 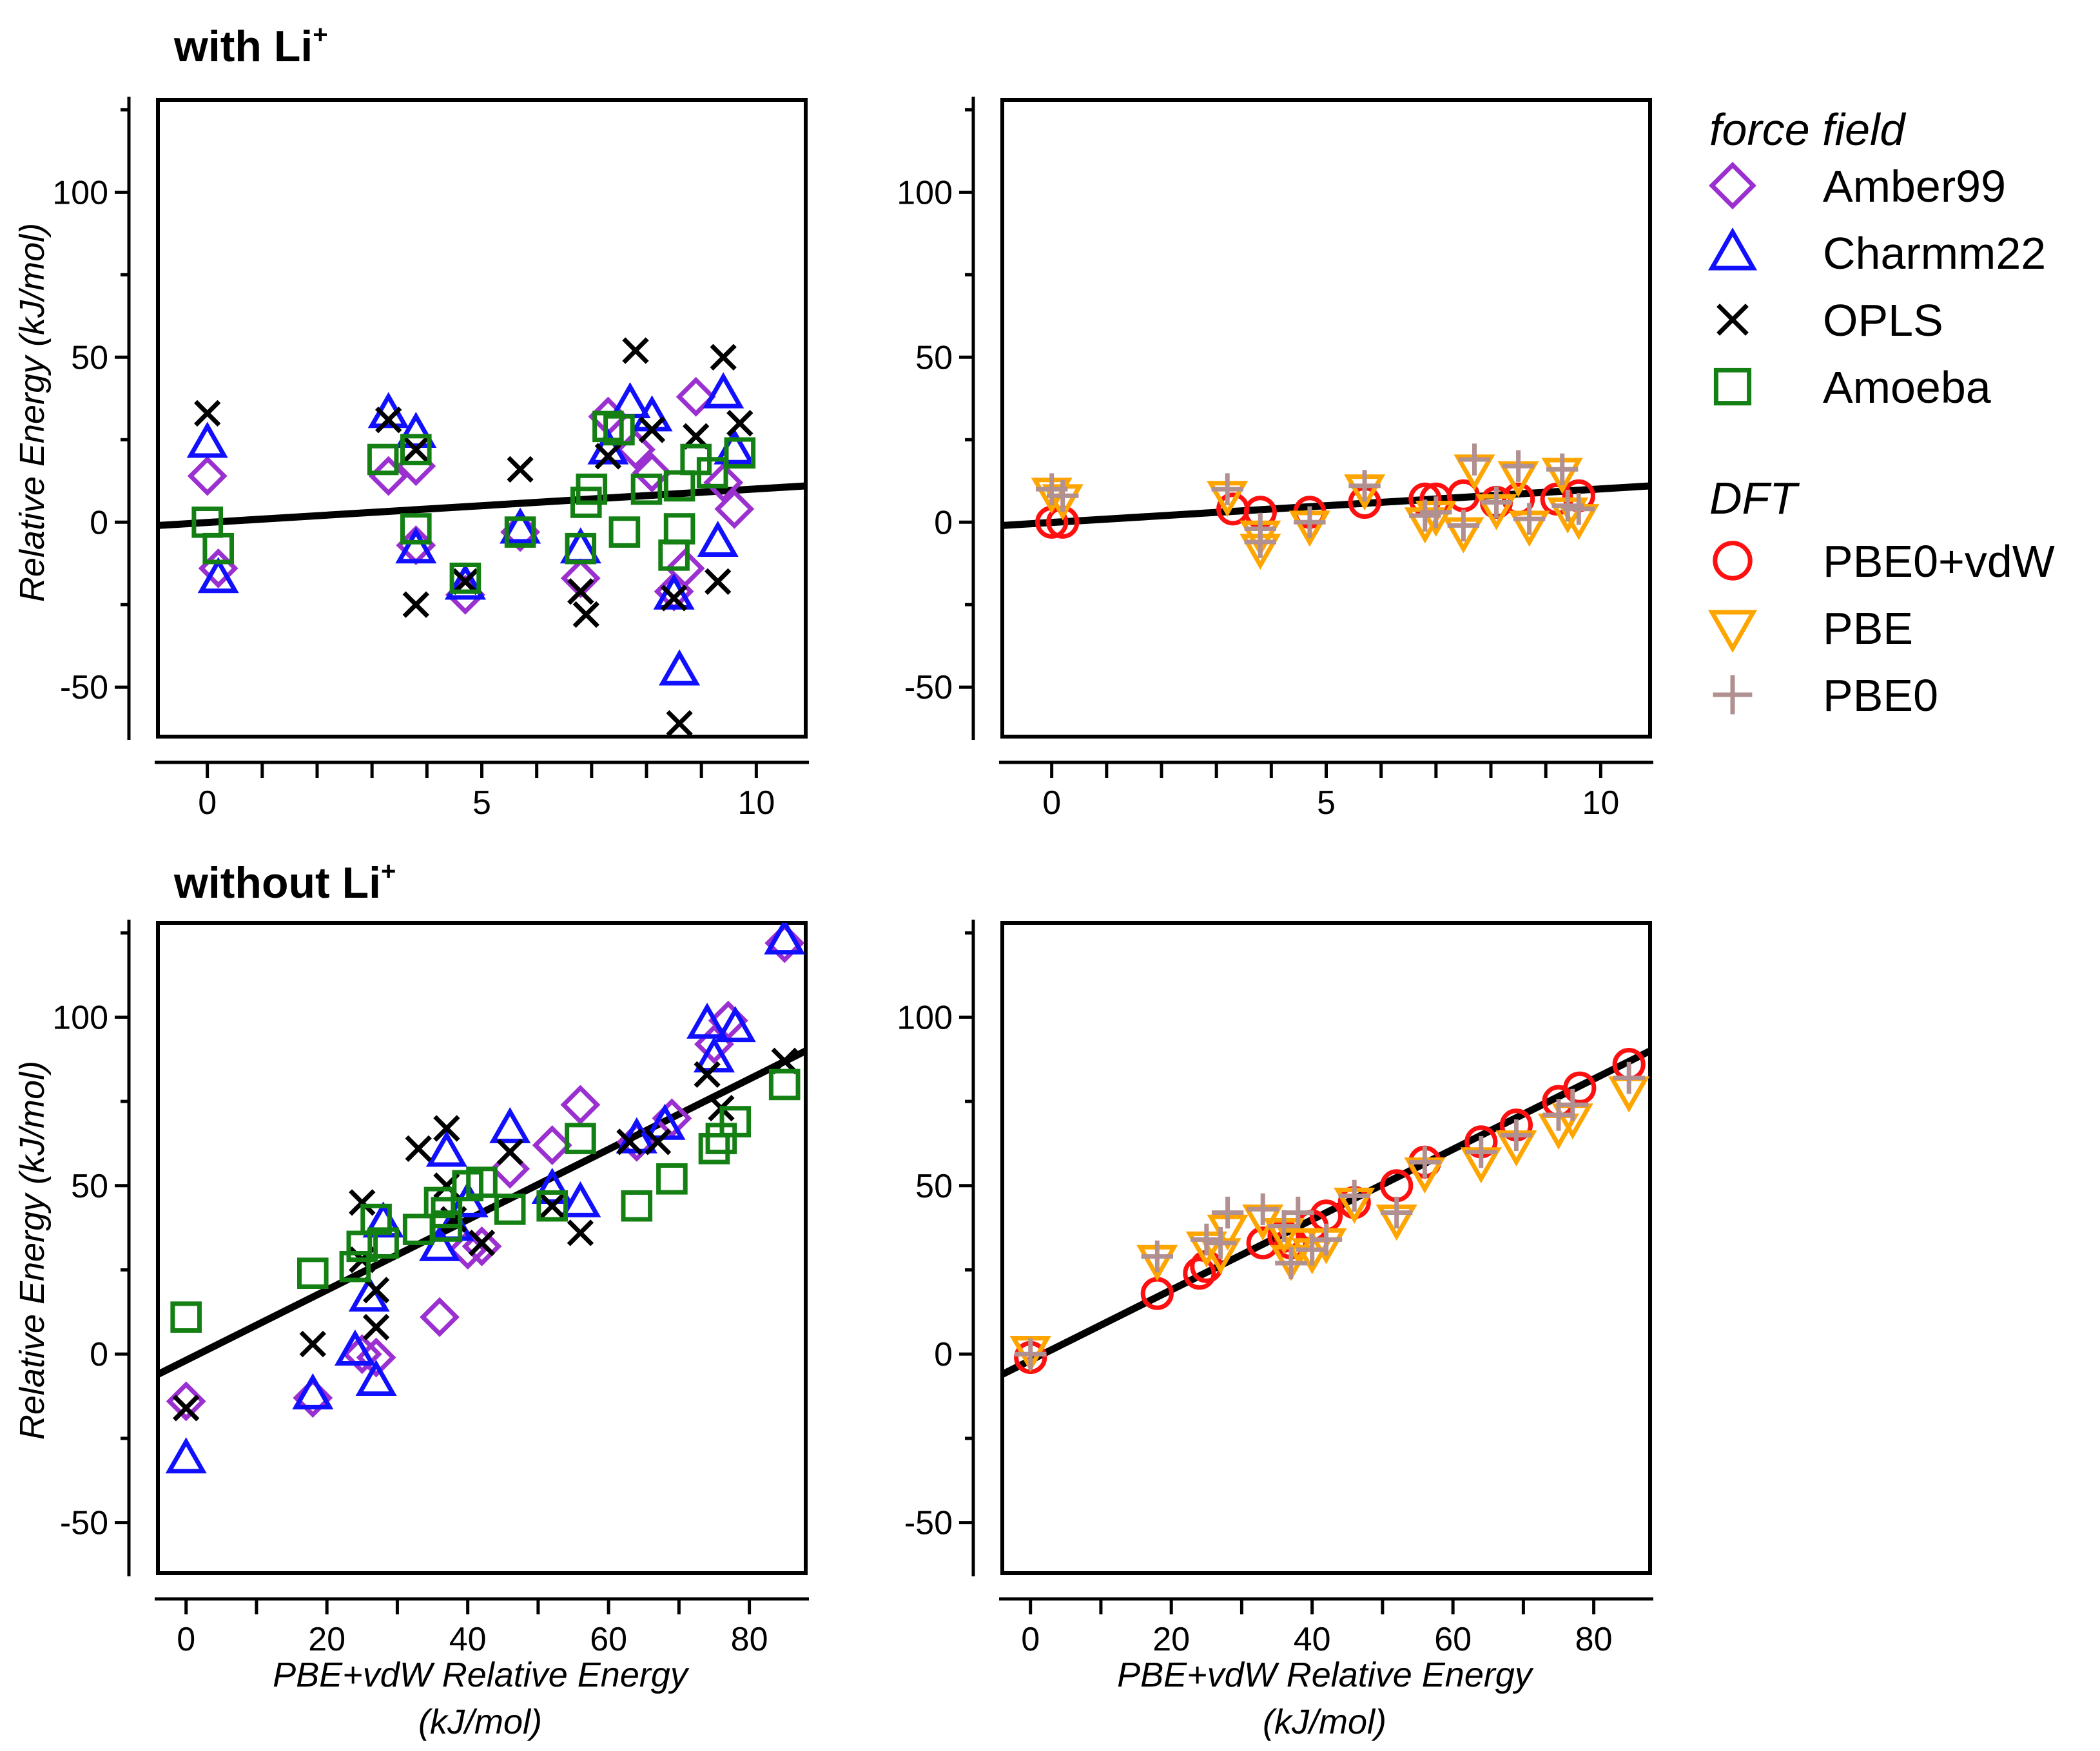 I want to click on legend-entry-pbe0: PBE0, so click(x=1825, y=695).